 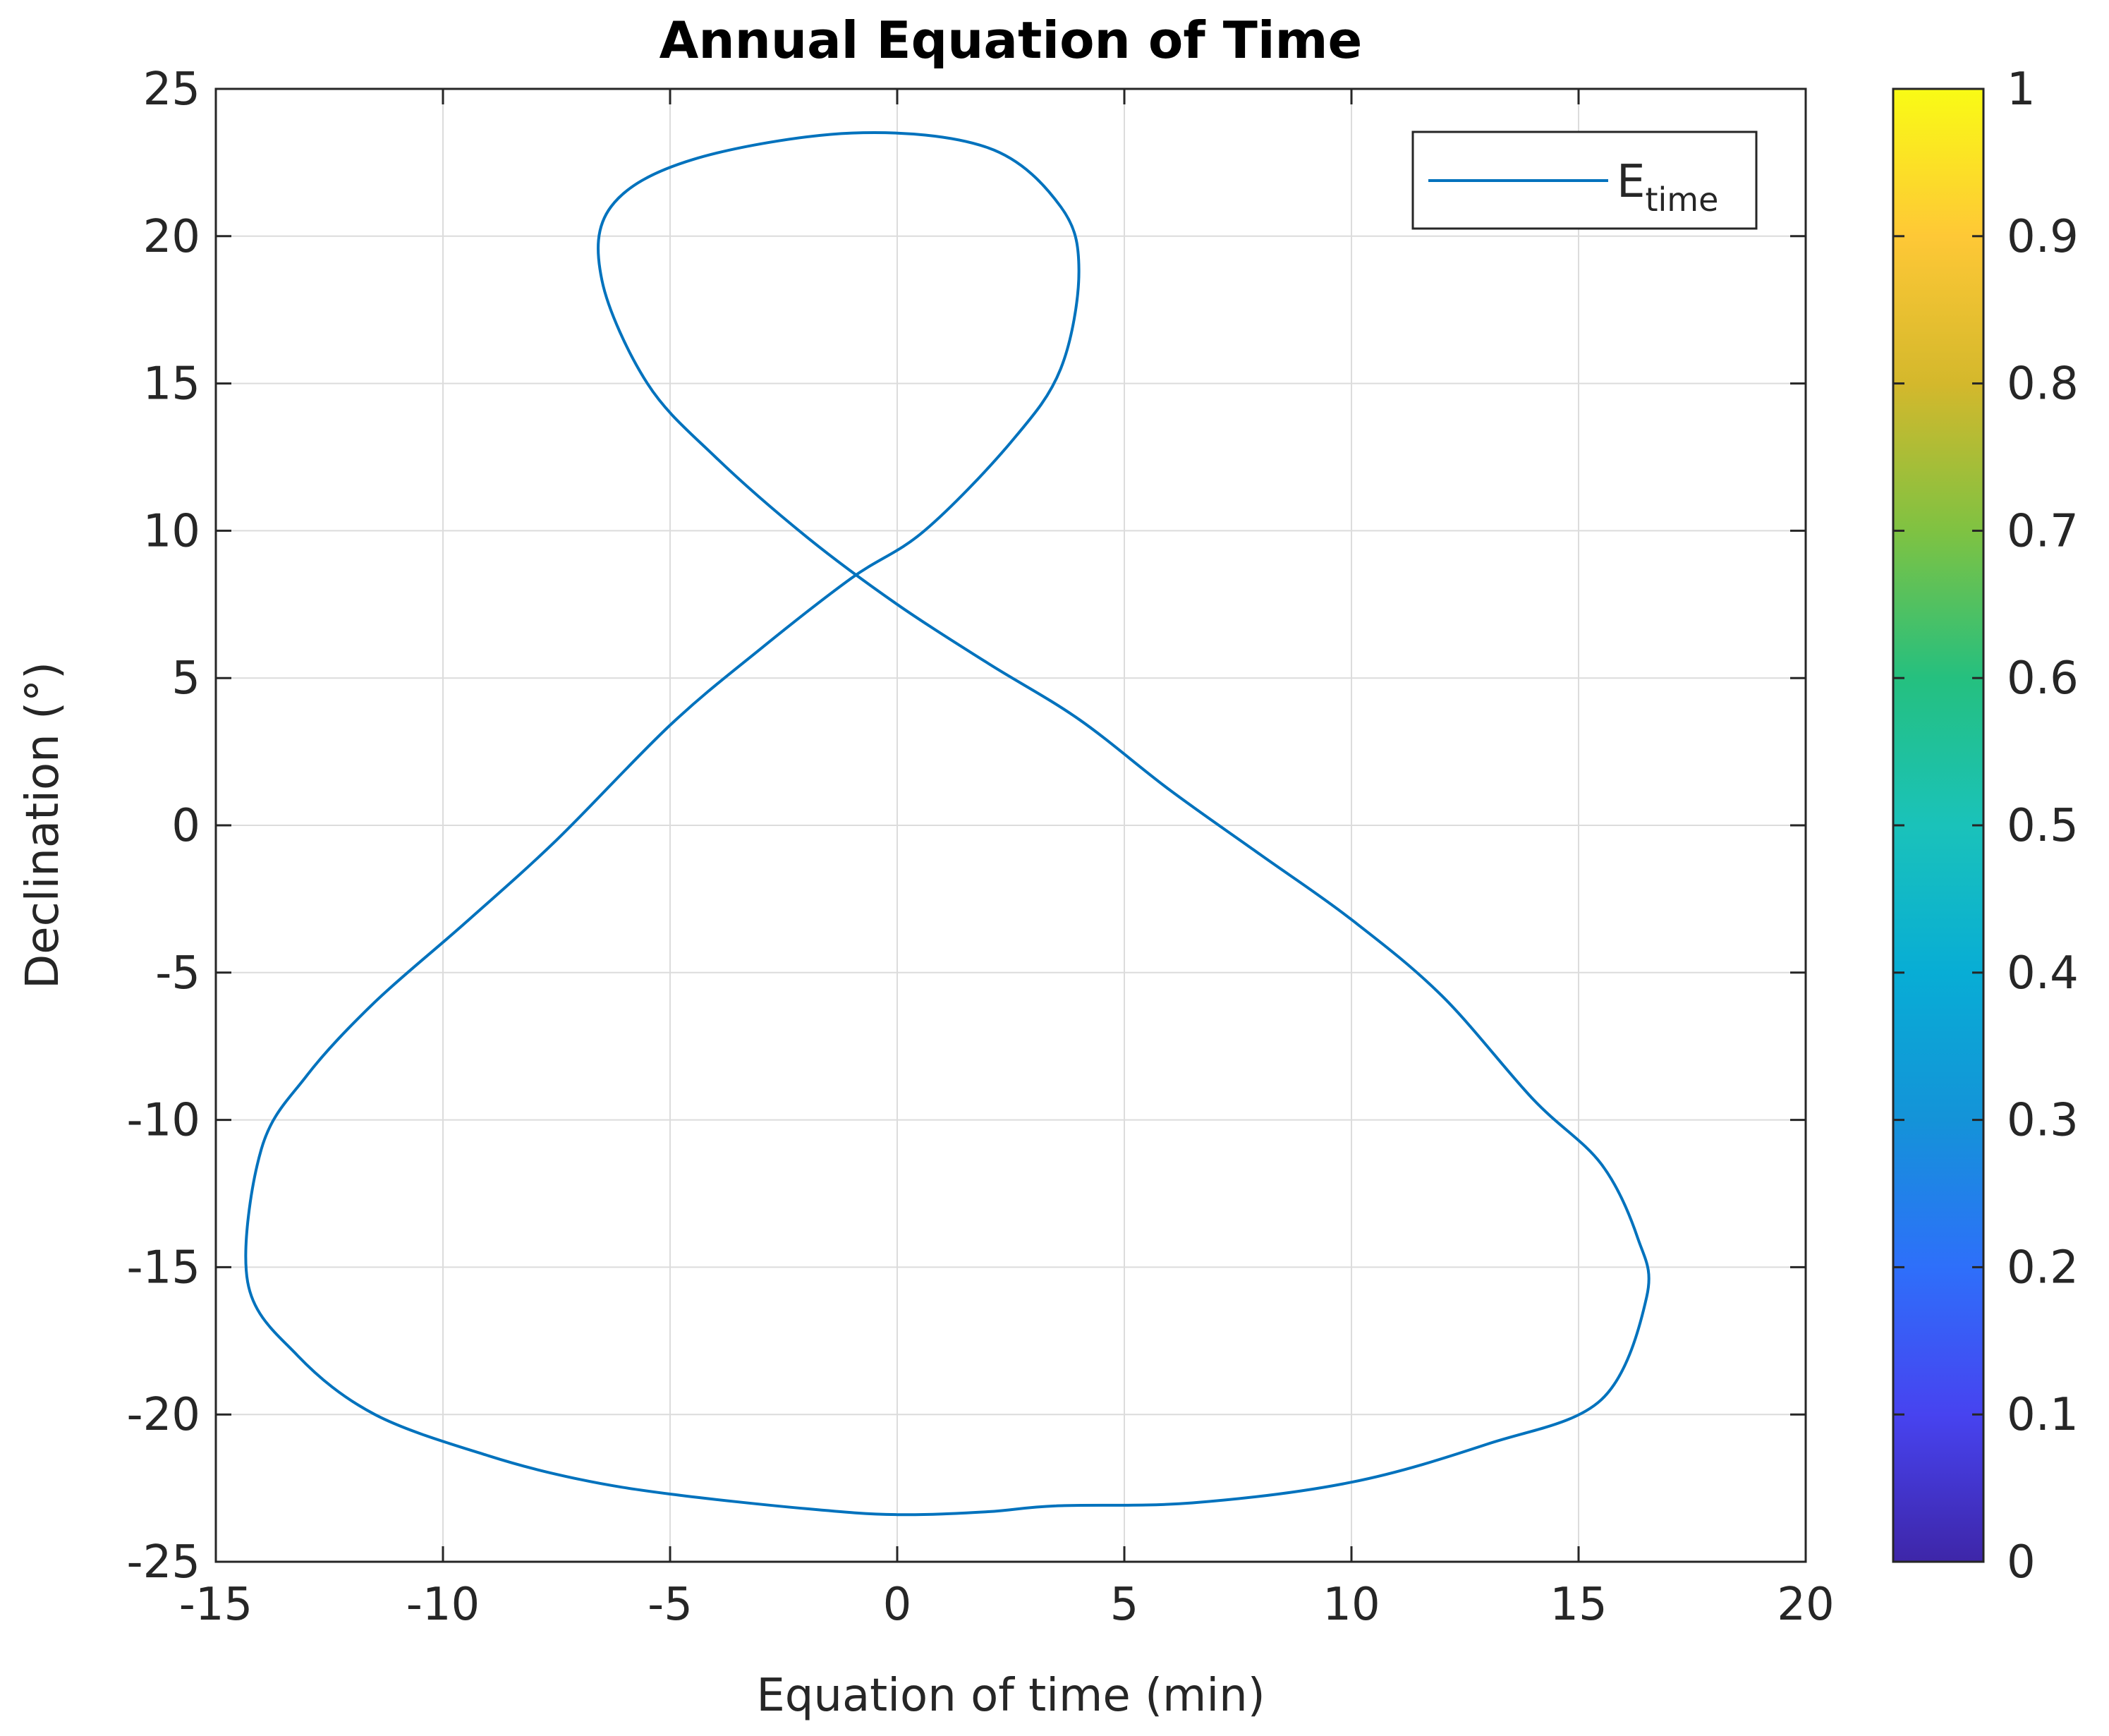 I want to click on legend-entry: Etime, so click(x=1668, y=187).